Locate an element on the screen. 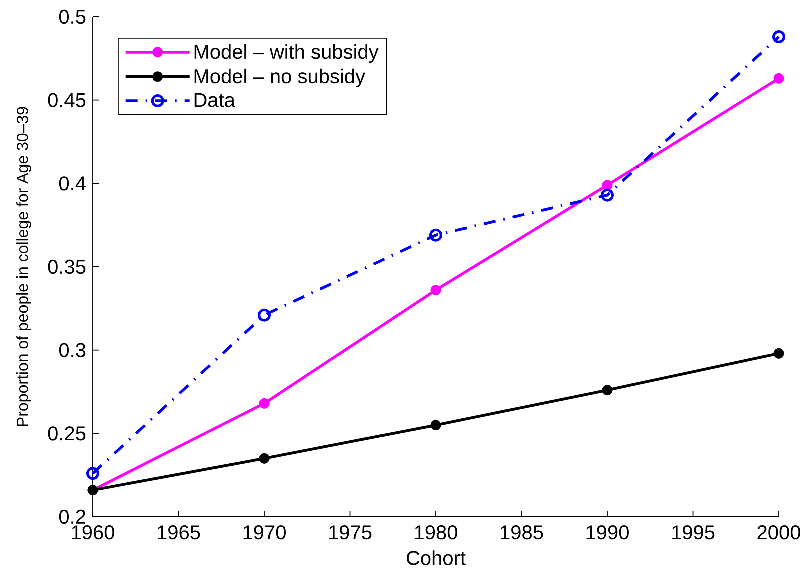 This screenshot has width=807, height=575. y-tick-label: 0.2 is located at coordinates (72, 517).